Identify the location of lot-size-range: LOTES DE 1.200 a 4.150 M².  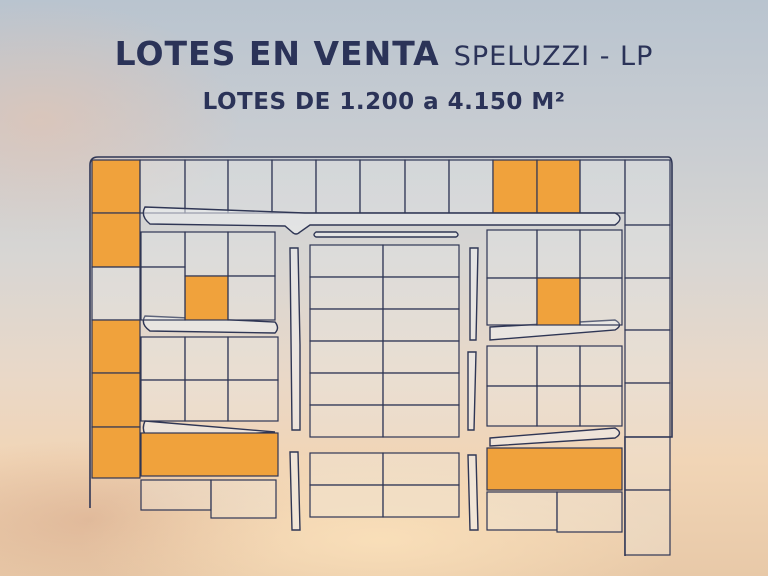
(384, 102).